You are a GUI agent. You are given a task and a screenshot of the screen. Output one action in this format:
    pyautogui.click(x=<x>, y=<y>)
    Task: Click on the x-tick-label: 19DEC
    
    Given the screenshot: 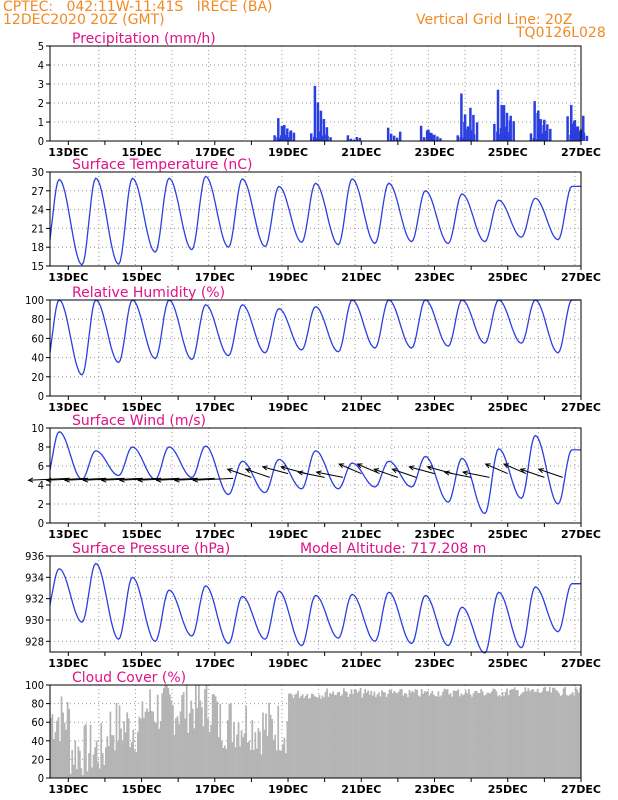 What is the action you would take?
    pyautogui.click(x=288, y=277)
    